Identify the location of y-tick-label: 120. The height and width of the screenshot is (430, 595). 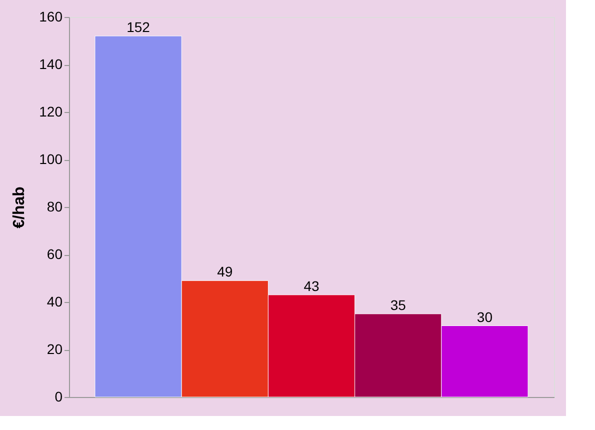
(51, 112).